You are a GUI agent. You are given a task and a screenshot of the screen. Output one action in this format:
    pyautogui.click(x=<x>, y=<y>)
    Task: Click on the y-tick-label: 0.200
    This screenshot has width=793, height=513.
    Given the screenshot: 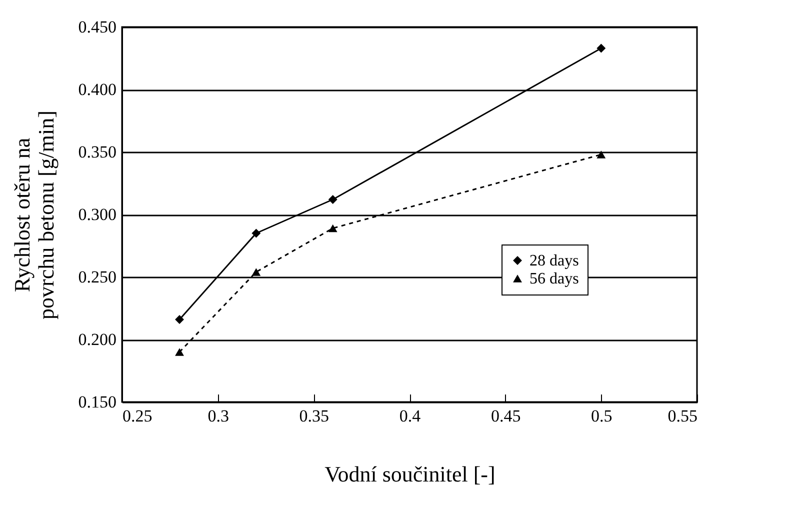 What is the action you would take?
    pyautogui.click(x=97, y=339)
    